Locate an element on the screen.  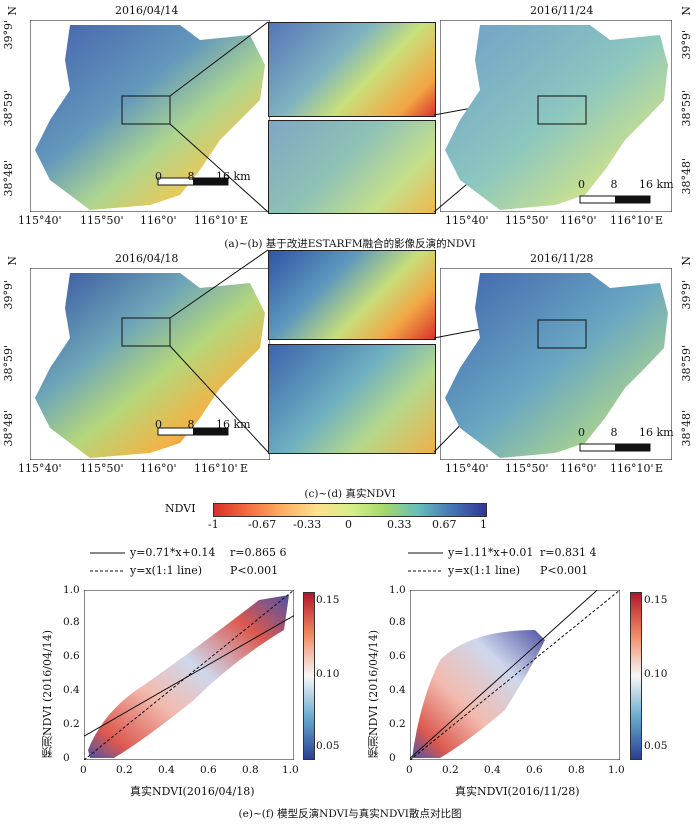
one-to-one-line-right is located at coordinates (515, 675).